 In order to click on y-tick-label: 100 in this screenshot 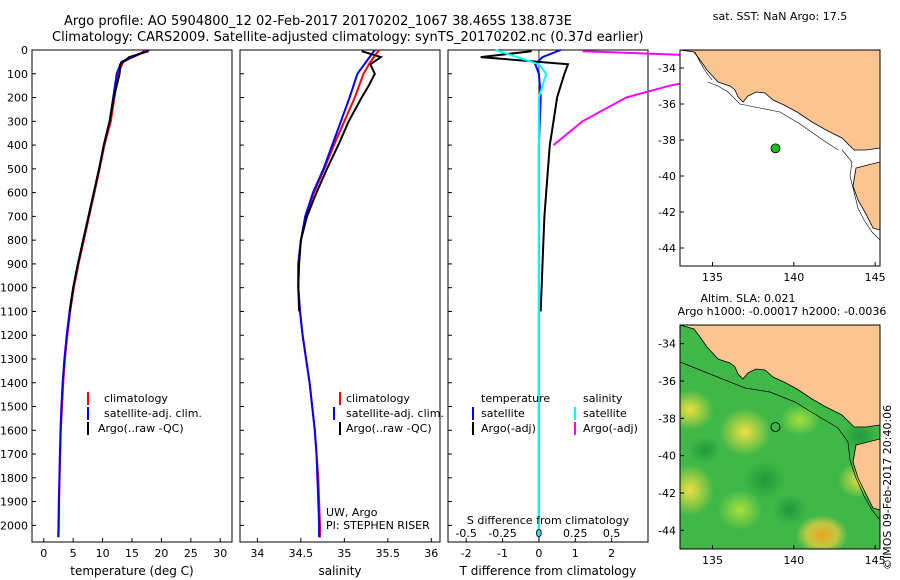, I will do `click(17, 74)`.